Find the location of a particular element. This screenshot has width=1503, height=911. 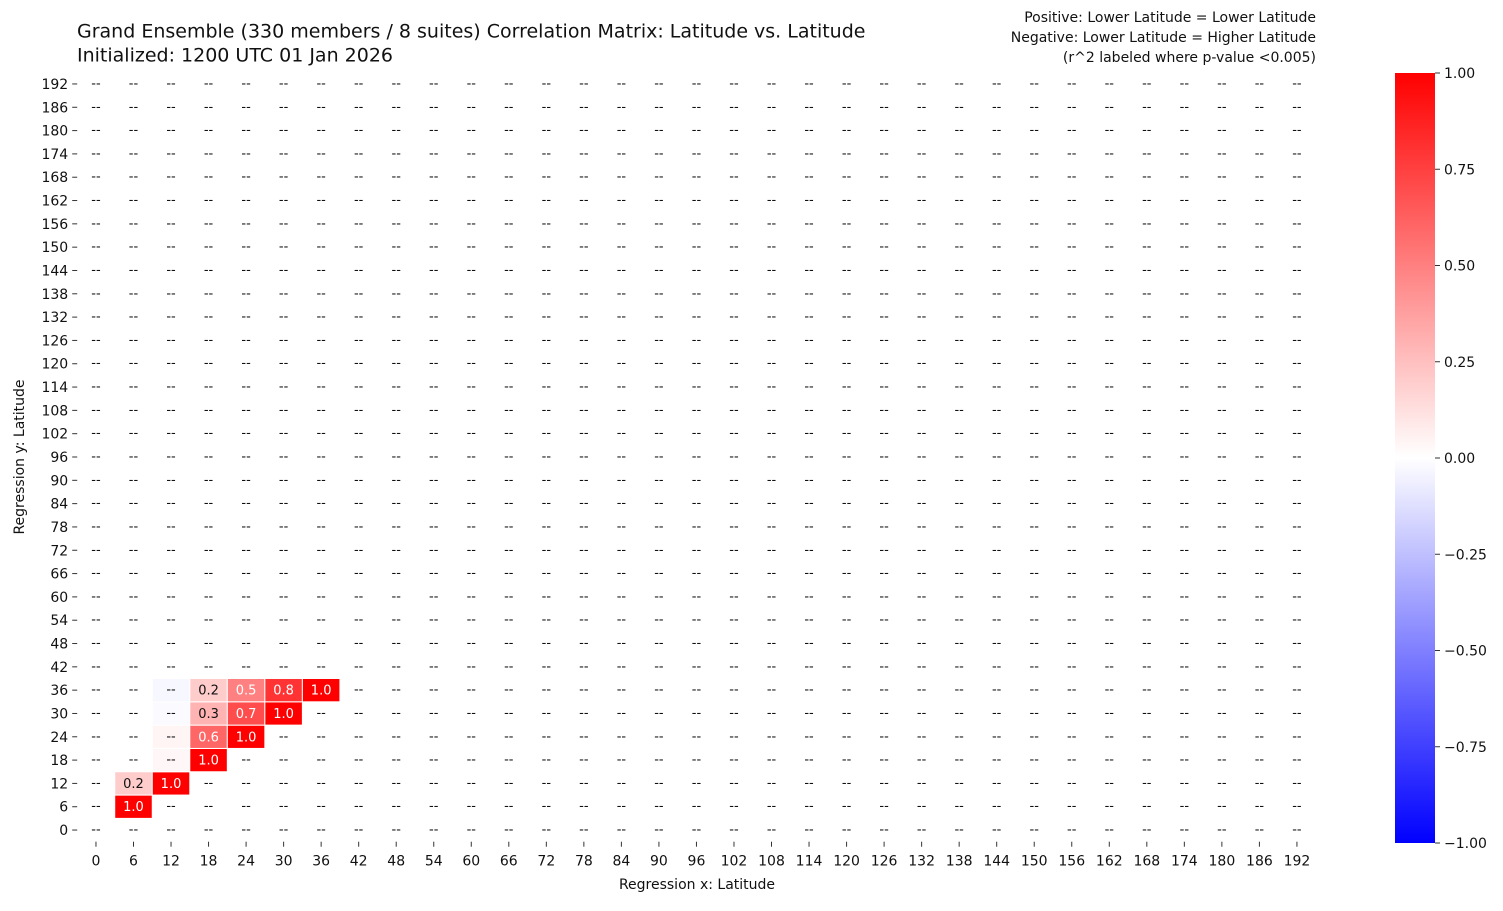

x-tick-label: 18 is located at coordinates (209, 862).